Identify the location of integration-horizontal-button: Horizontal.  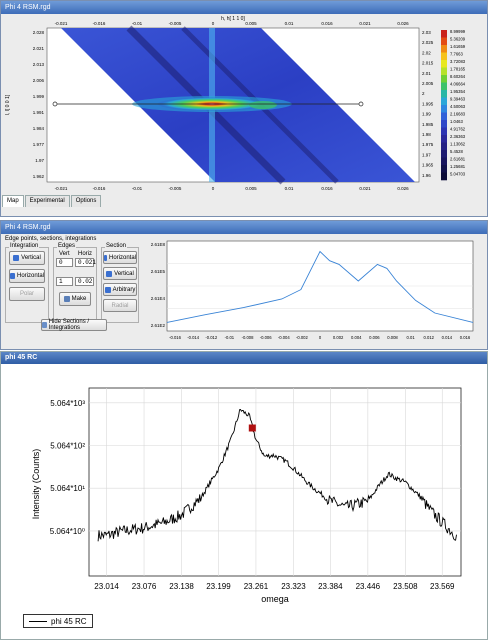
(27, 276).